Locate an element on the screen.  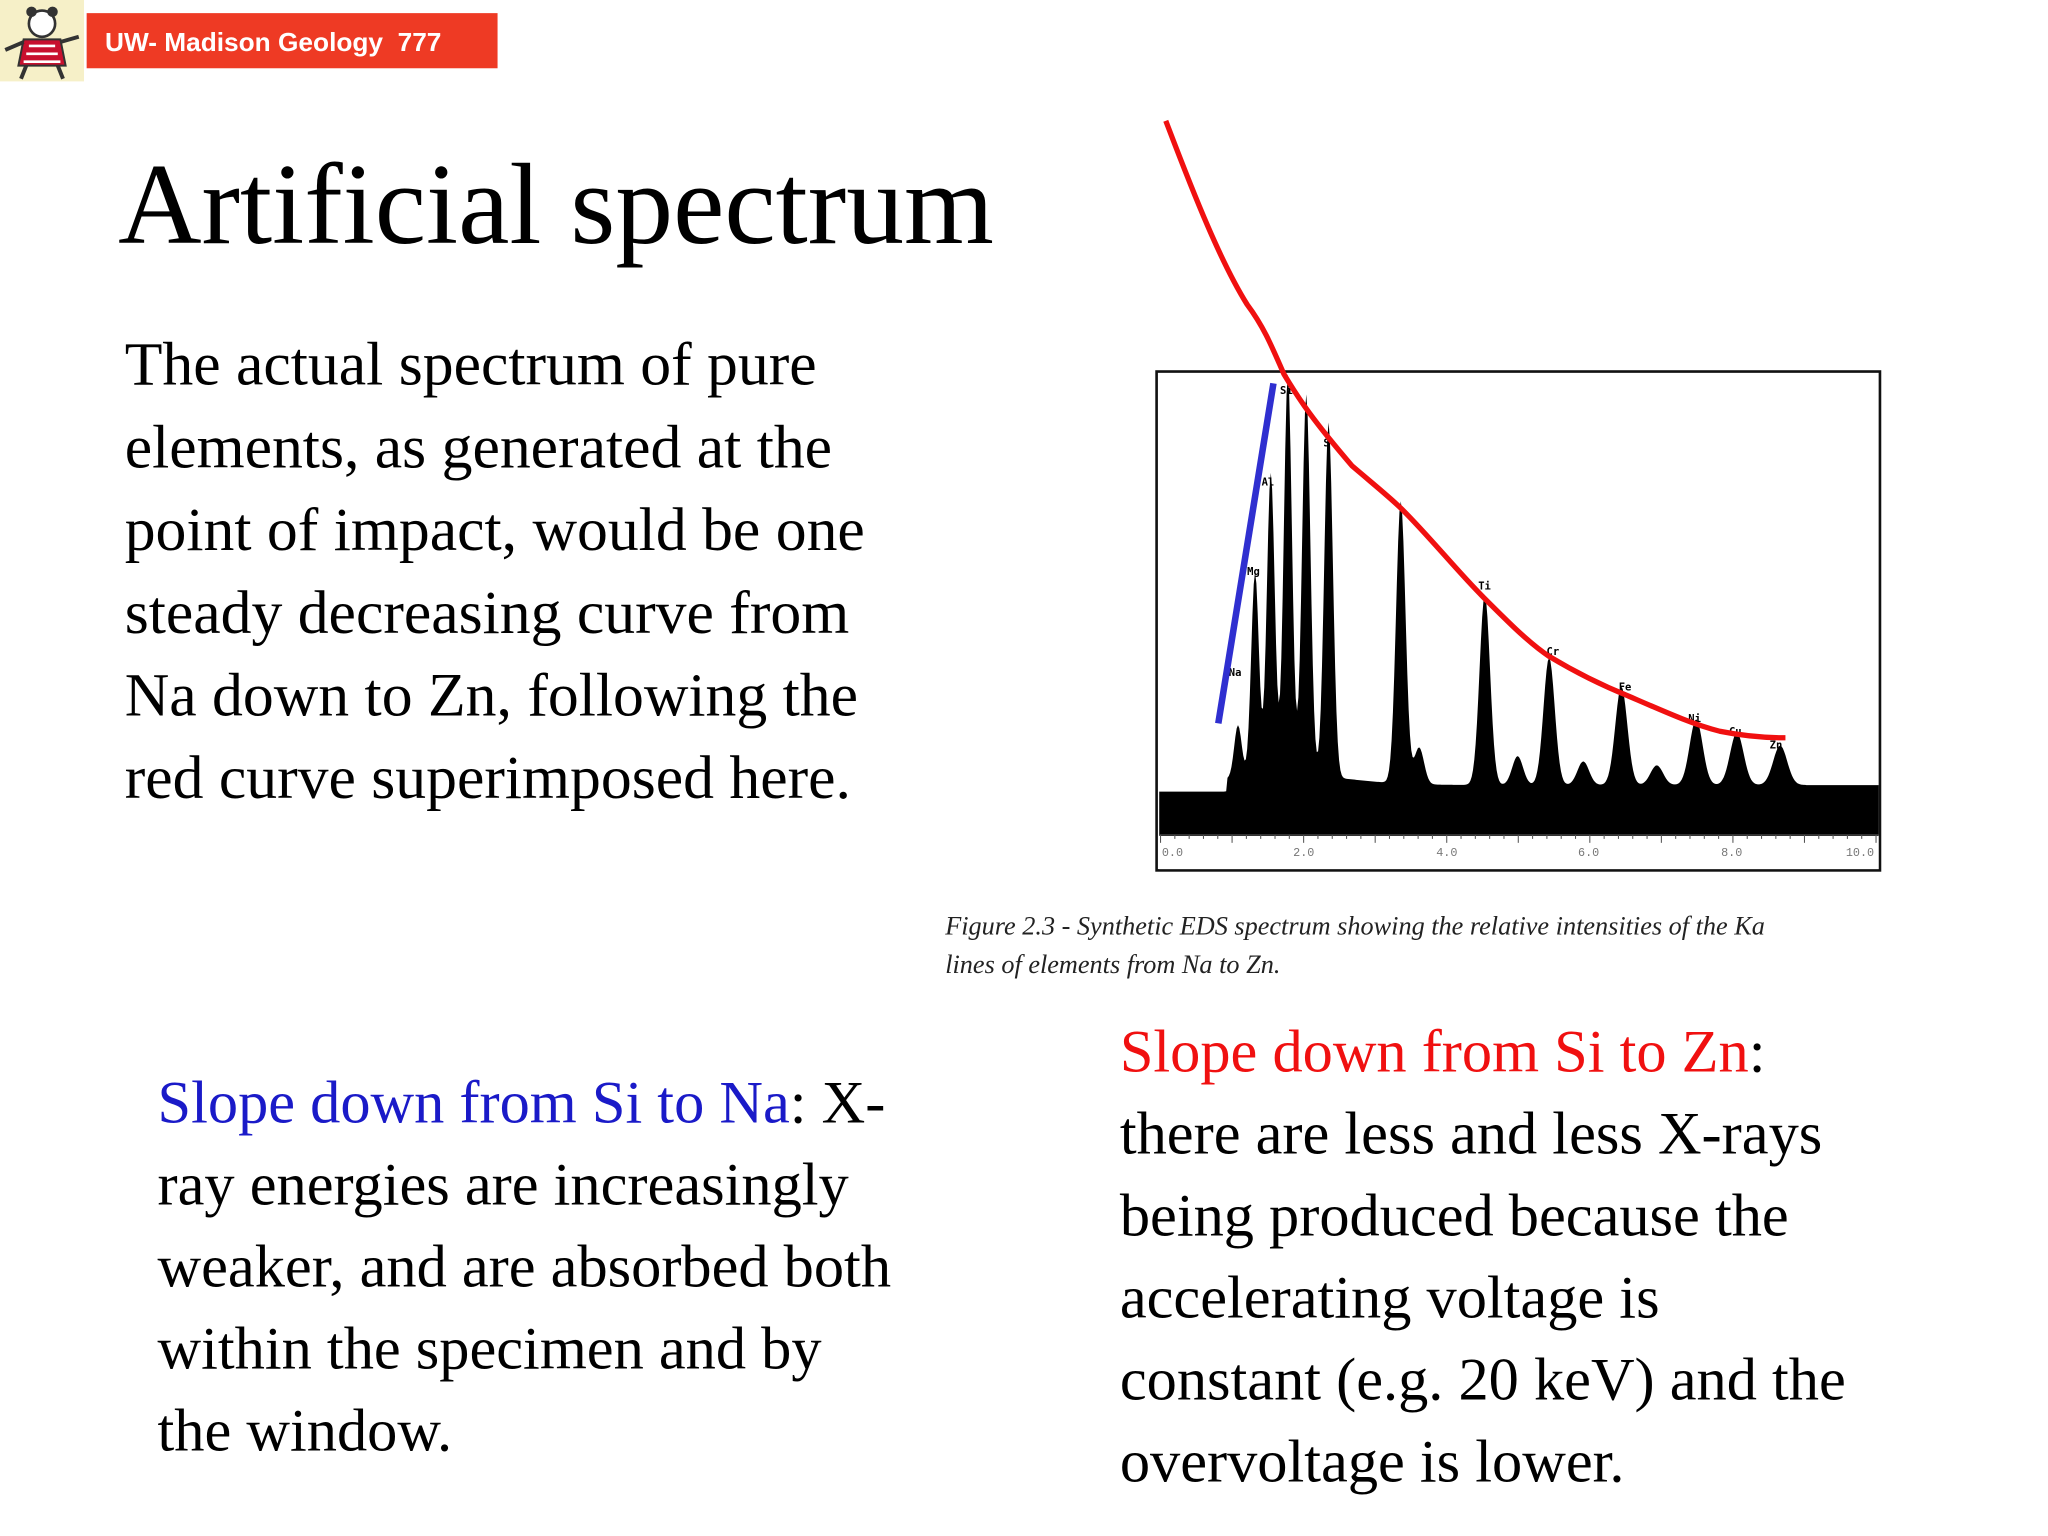
element-label: Zn is located at coordinates (1776, 745).